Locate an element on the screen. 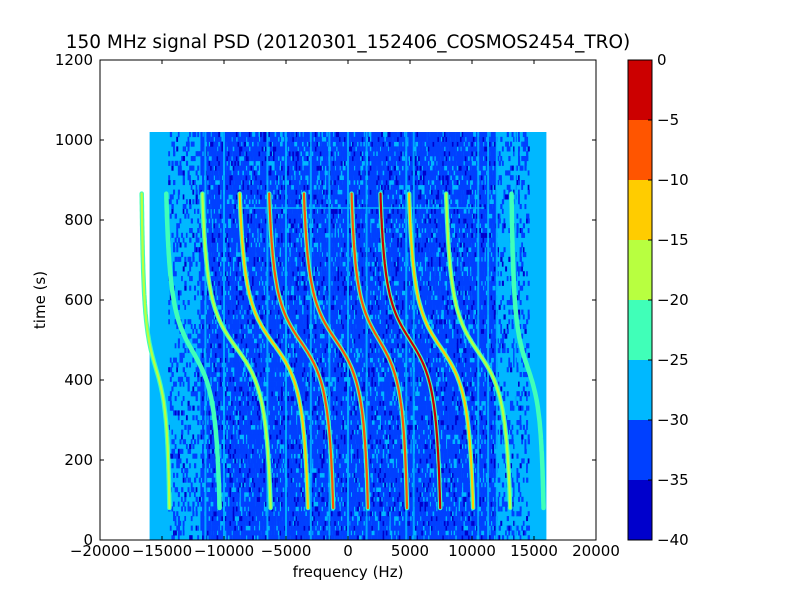 The width and height of the screenshot is (800, 600). y-tick-label: 400 is located at coordinates (78, 380).